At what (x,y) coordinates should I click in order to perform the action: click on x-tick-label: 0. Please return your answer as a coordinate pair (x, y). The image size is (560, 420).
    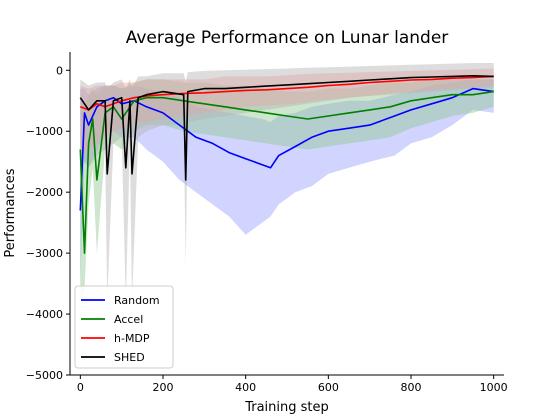
    Looking at the image, I should click on (80, 387).